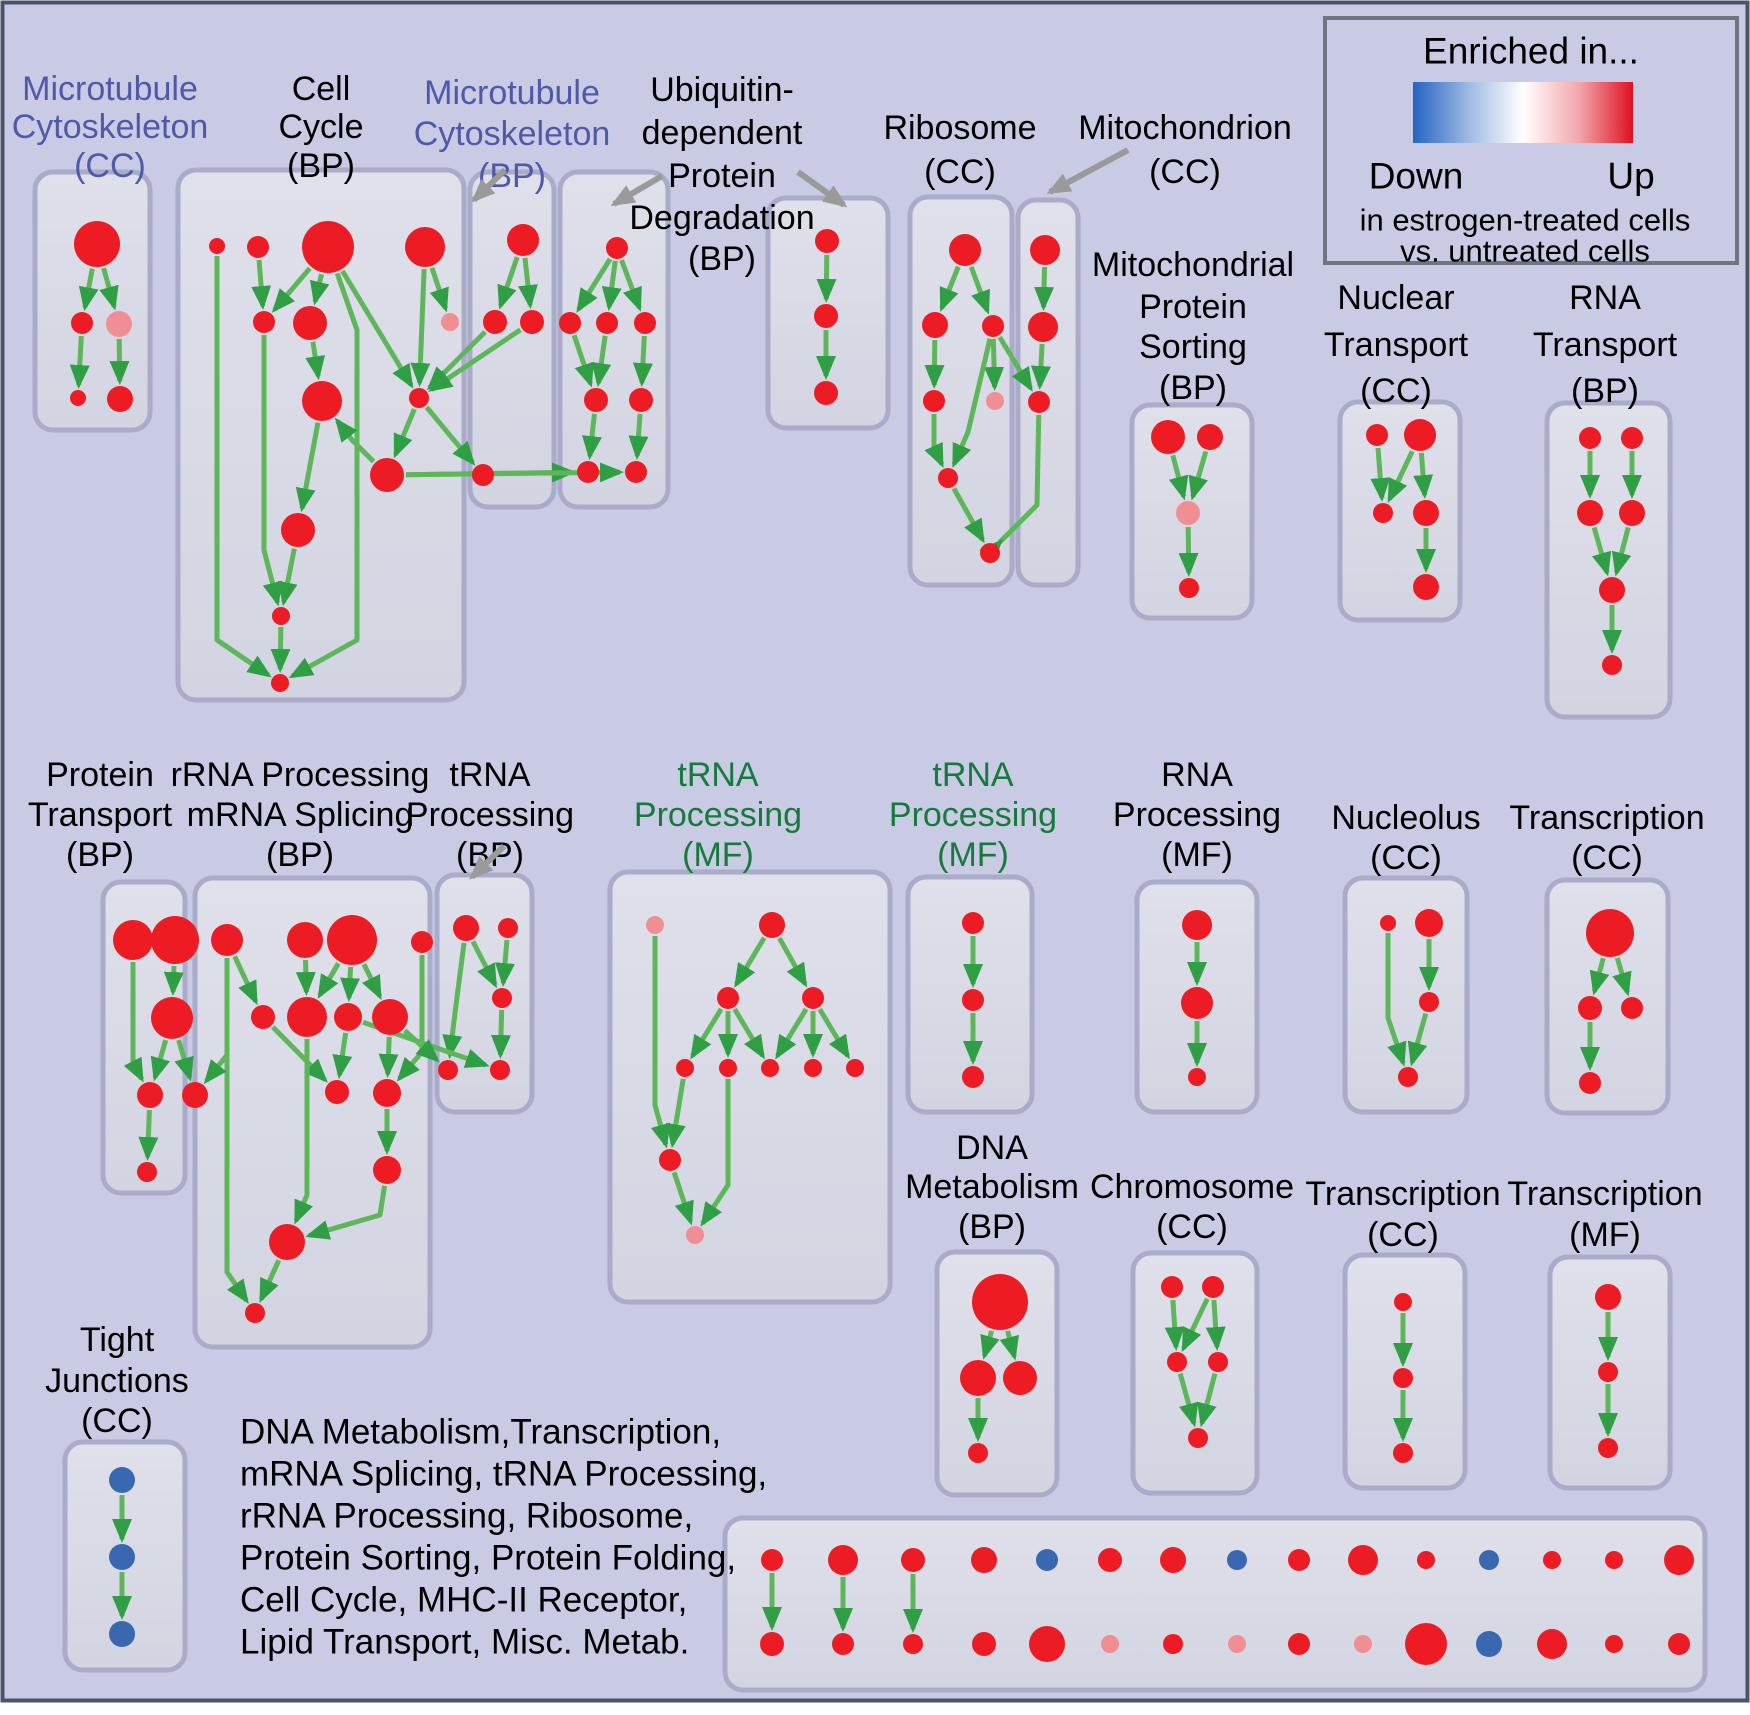 The height and width of the screenshot is (1715, 1750). Describe the element at coordinates (110, 166) in the screenshot. I see `go-term-label-mt-cc-line2: (CC)` at that location.